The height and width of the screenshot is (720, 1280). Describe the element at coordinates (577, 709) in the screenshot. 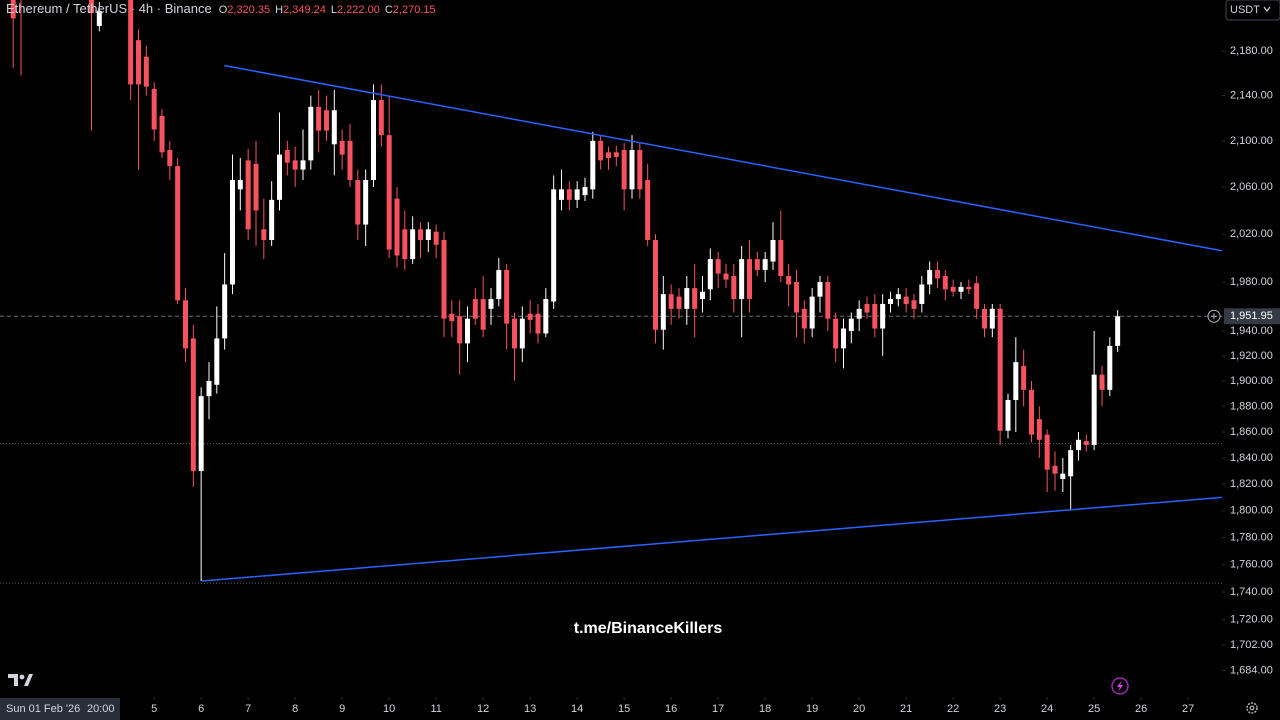

I see `x-tick-label: 14` at that location.